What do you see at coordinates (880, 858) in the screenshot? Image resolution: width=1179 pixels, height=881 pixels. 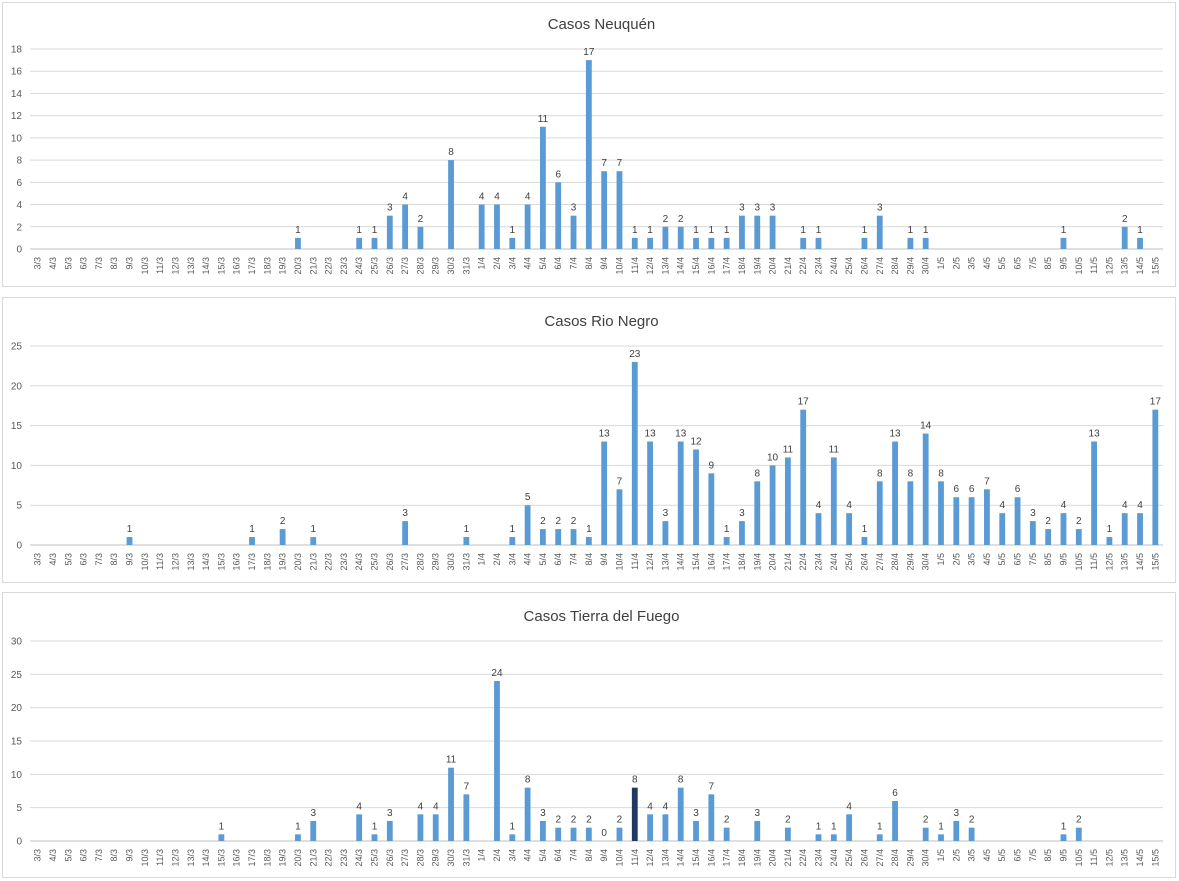 I see `x-tick-label: 27/4` at bounding box center [880, 858].